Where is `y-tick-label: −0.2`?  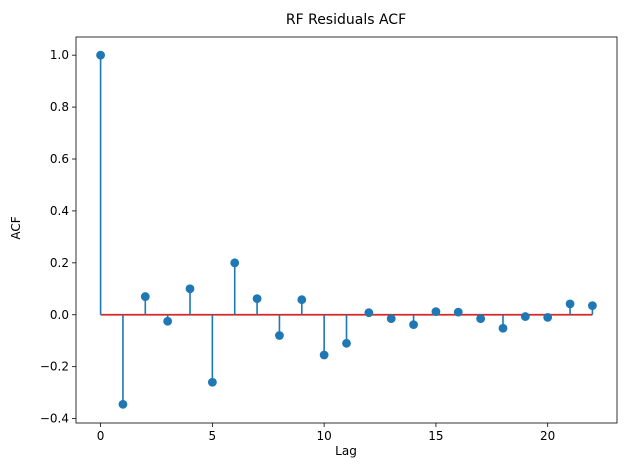 y-tick-label: −0.2 is located at coordinates (54, 367).